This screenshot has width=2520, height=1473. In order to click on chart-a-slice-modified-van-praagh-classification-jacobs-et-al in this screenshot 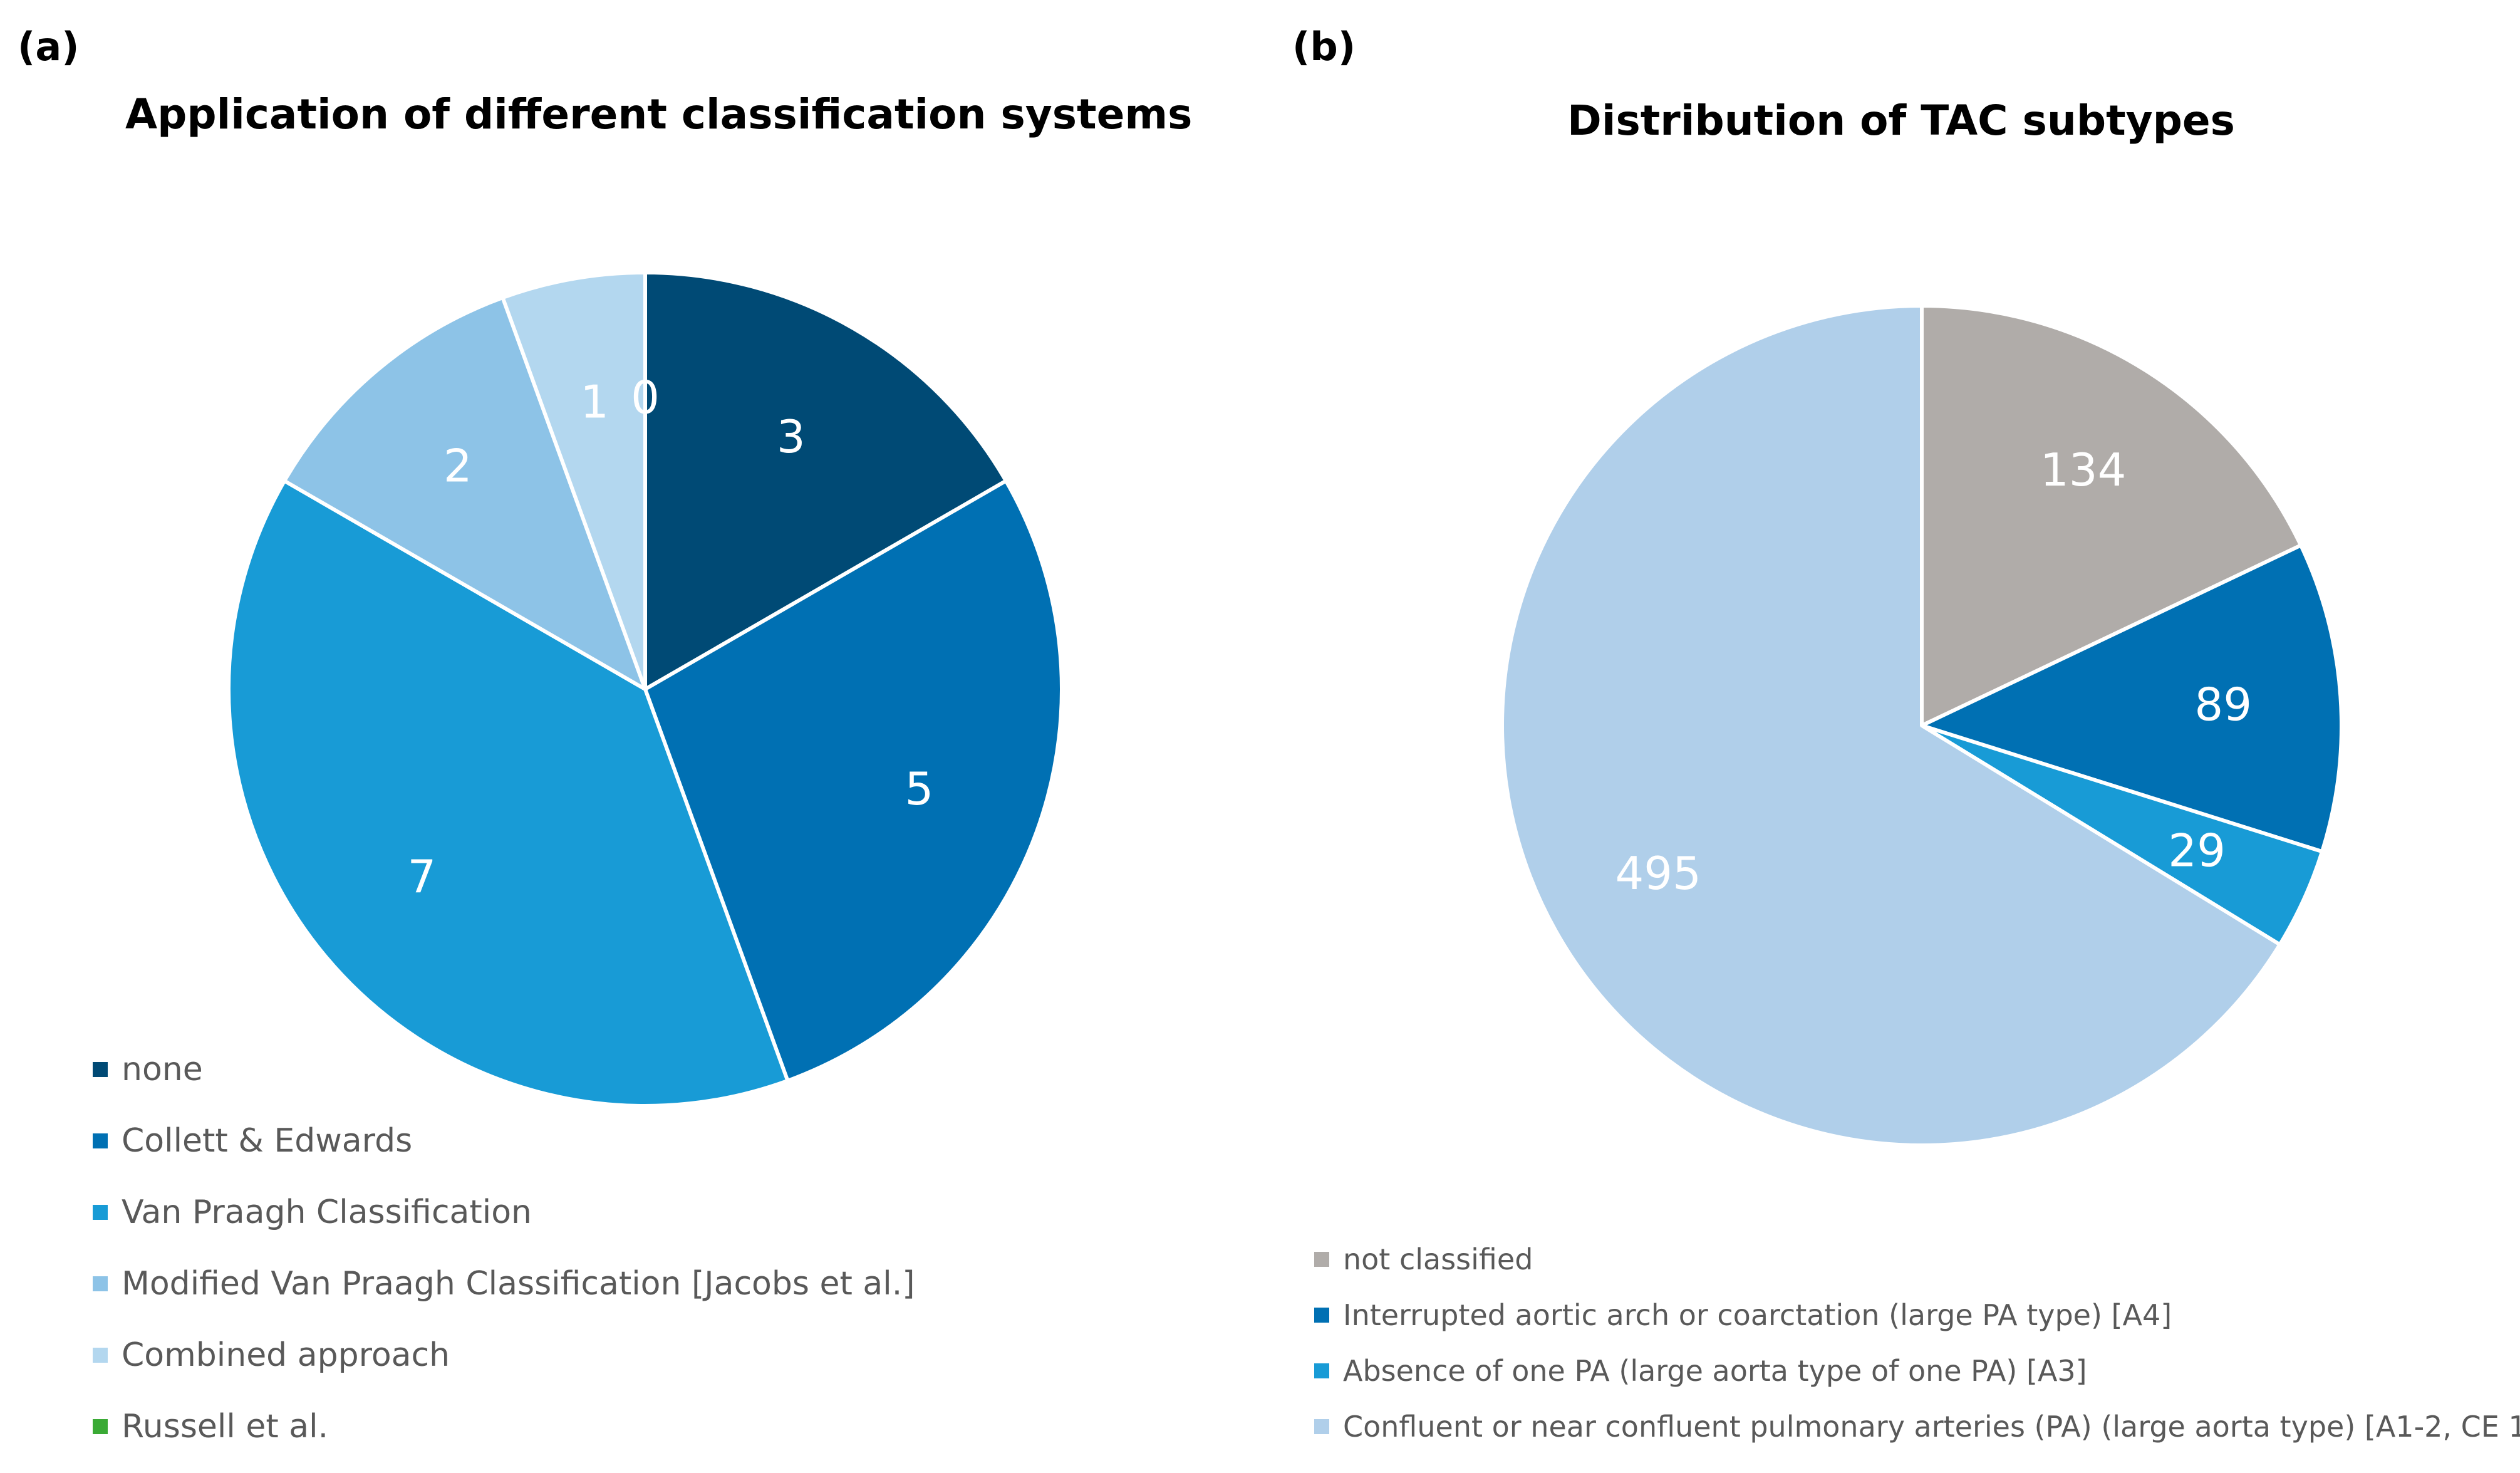, I will do `click(465, 493)`.